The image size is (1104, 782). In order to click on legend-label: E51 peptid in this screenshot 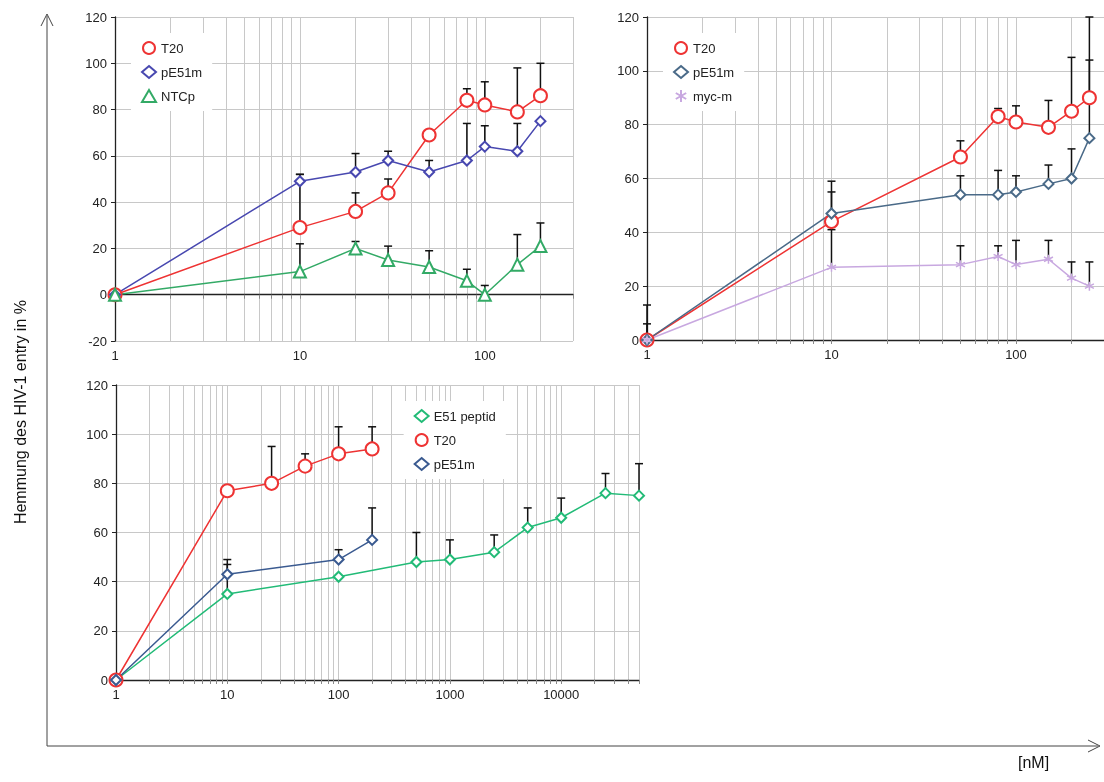, I will do `click(464, 416)`.